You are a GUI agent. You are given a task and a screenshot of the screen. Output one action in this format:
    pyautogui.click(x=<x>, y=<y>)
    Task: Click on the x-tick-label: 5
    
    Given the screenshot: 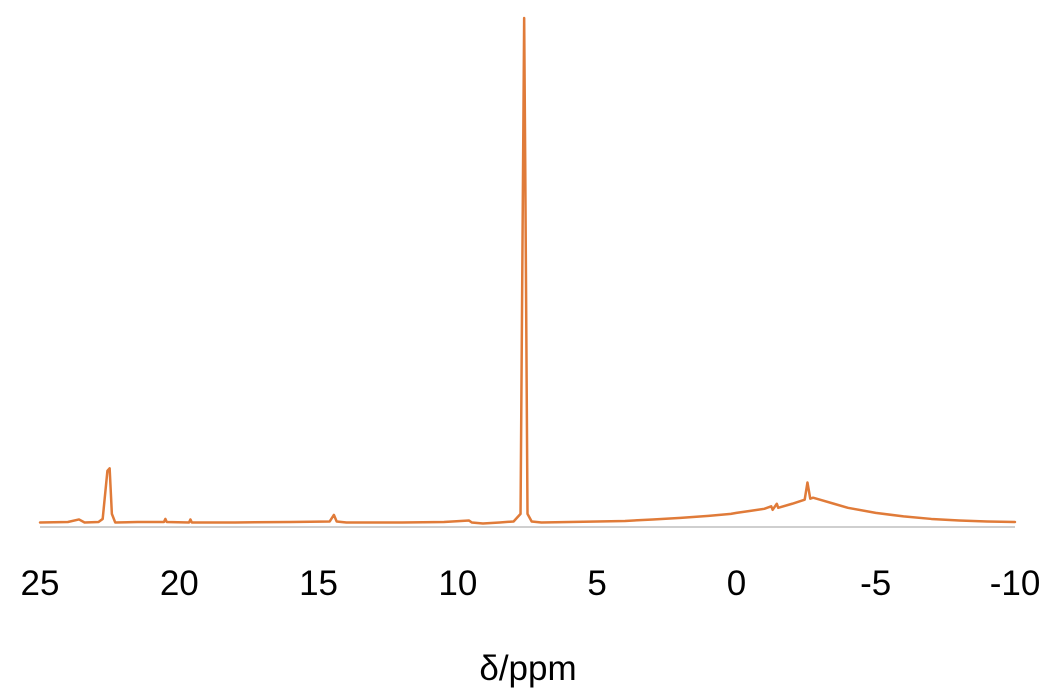 What is the action you would take?
    pyautogui.click(x=596, y=583)
    